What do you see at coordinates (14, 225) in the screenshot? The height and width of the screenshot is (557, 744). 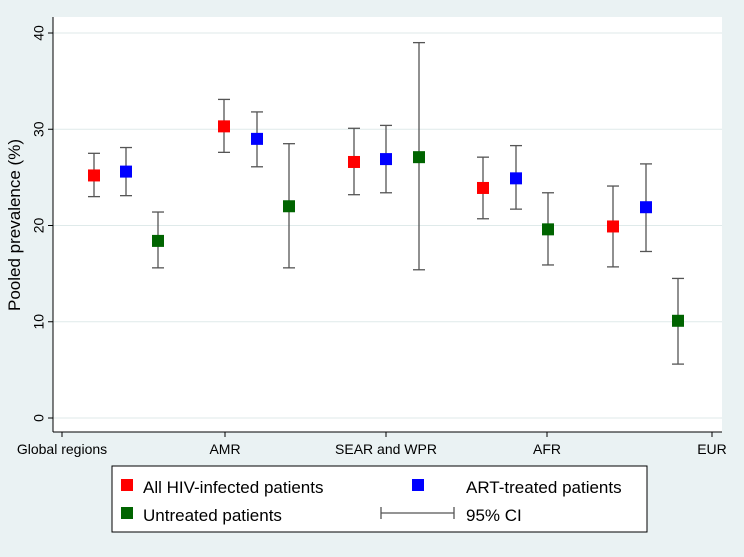 I see `y-axis-title: Pooled prevalence (%)` at bounding box center [14, 225].